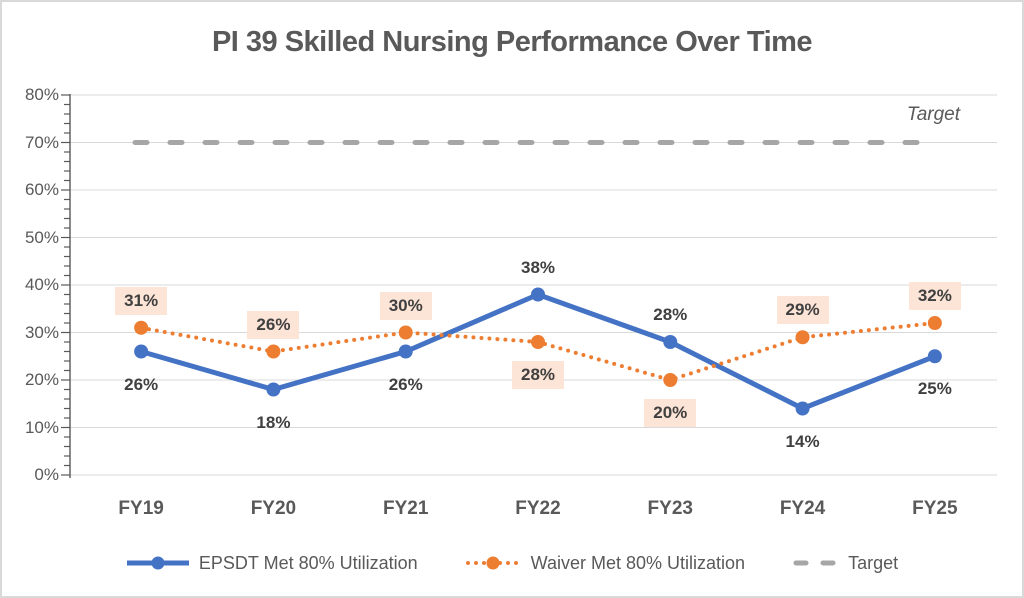 The image size is (1024, 598). What do you see at coordinates (815, 563) in the screenshot?
I see `dashed-line-sample-icon` at bounding box center [815, 563].